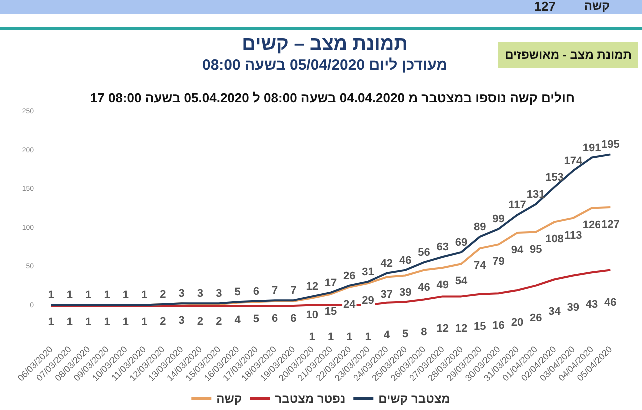 This screenshot has height=410, width=642. What do you see at coordinates (325, 65) in the screenshot?
I see `chart-subtitle: מעודכן ליום 05/04/2020 בשעה 08:00` at bounding box center [325, 65].